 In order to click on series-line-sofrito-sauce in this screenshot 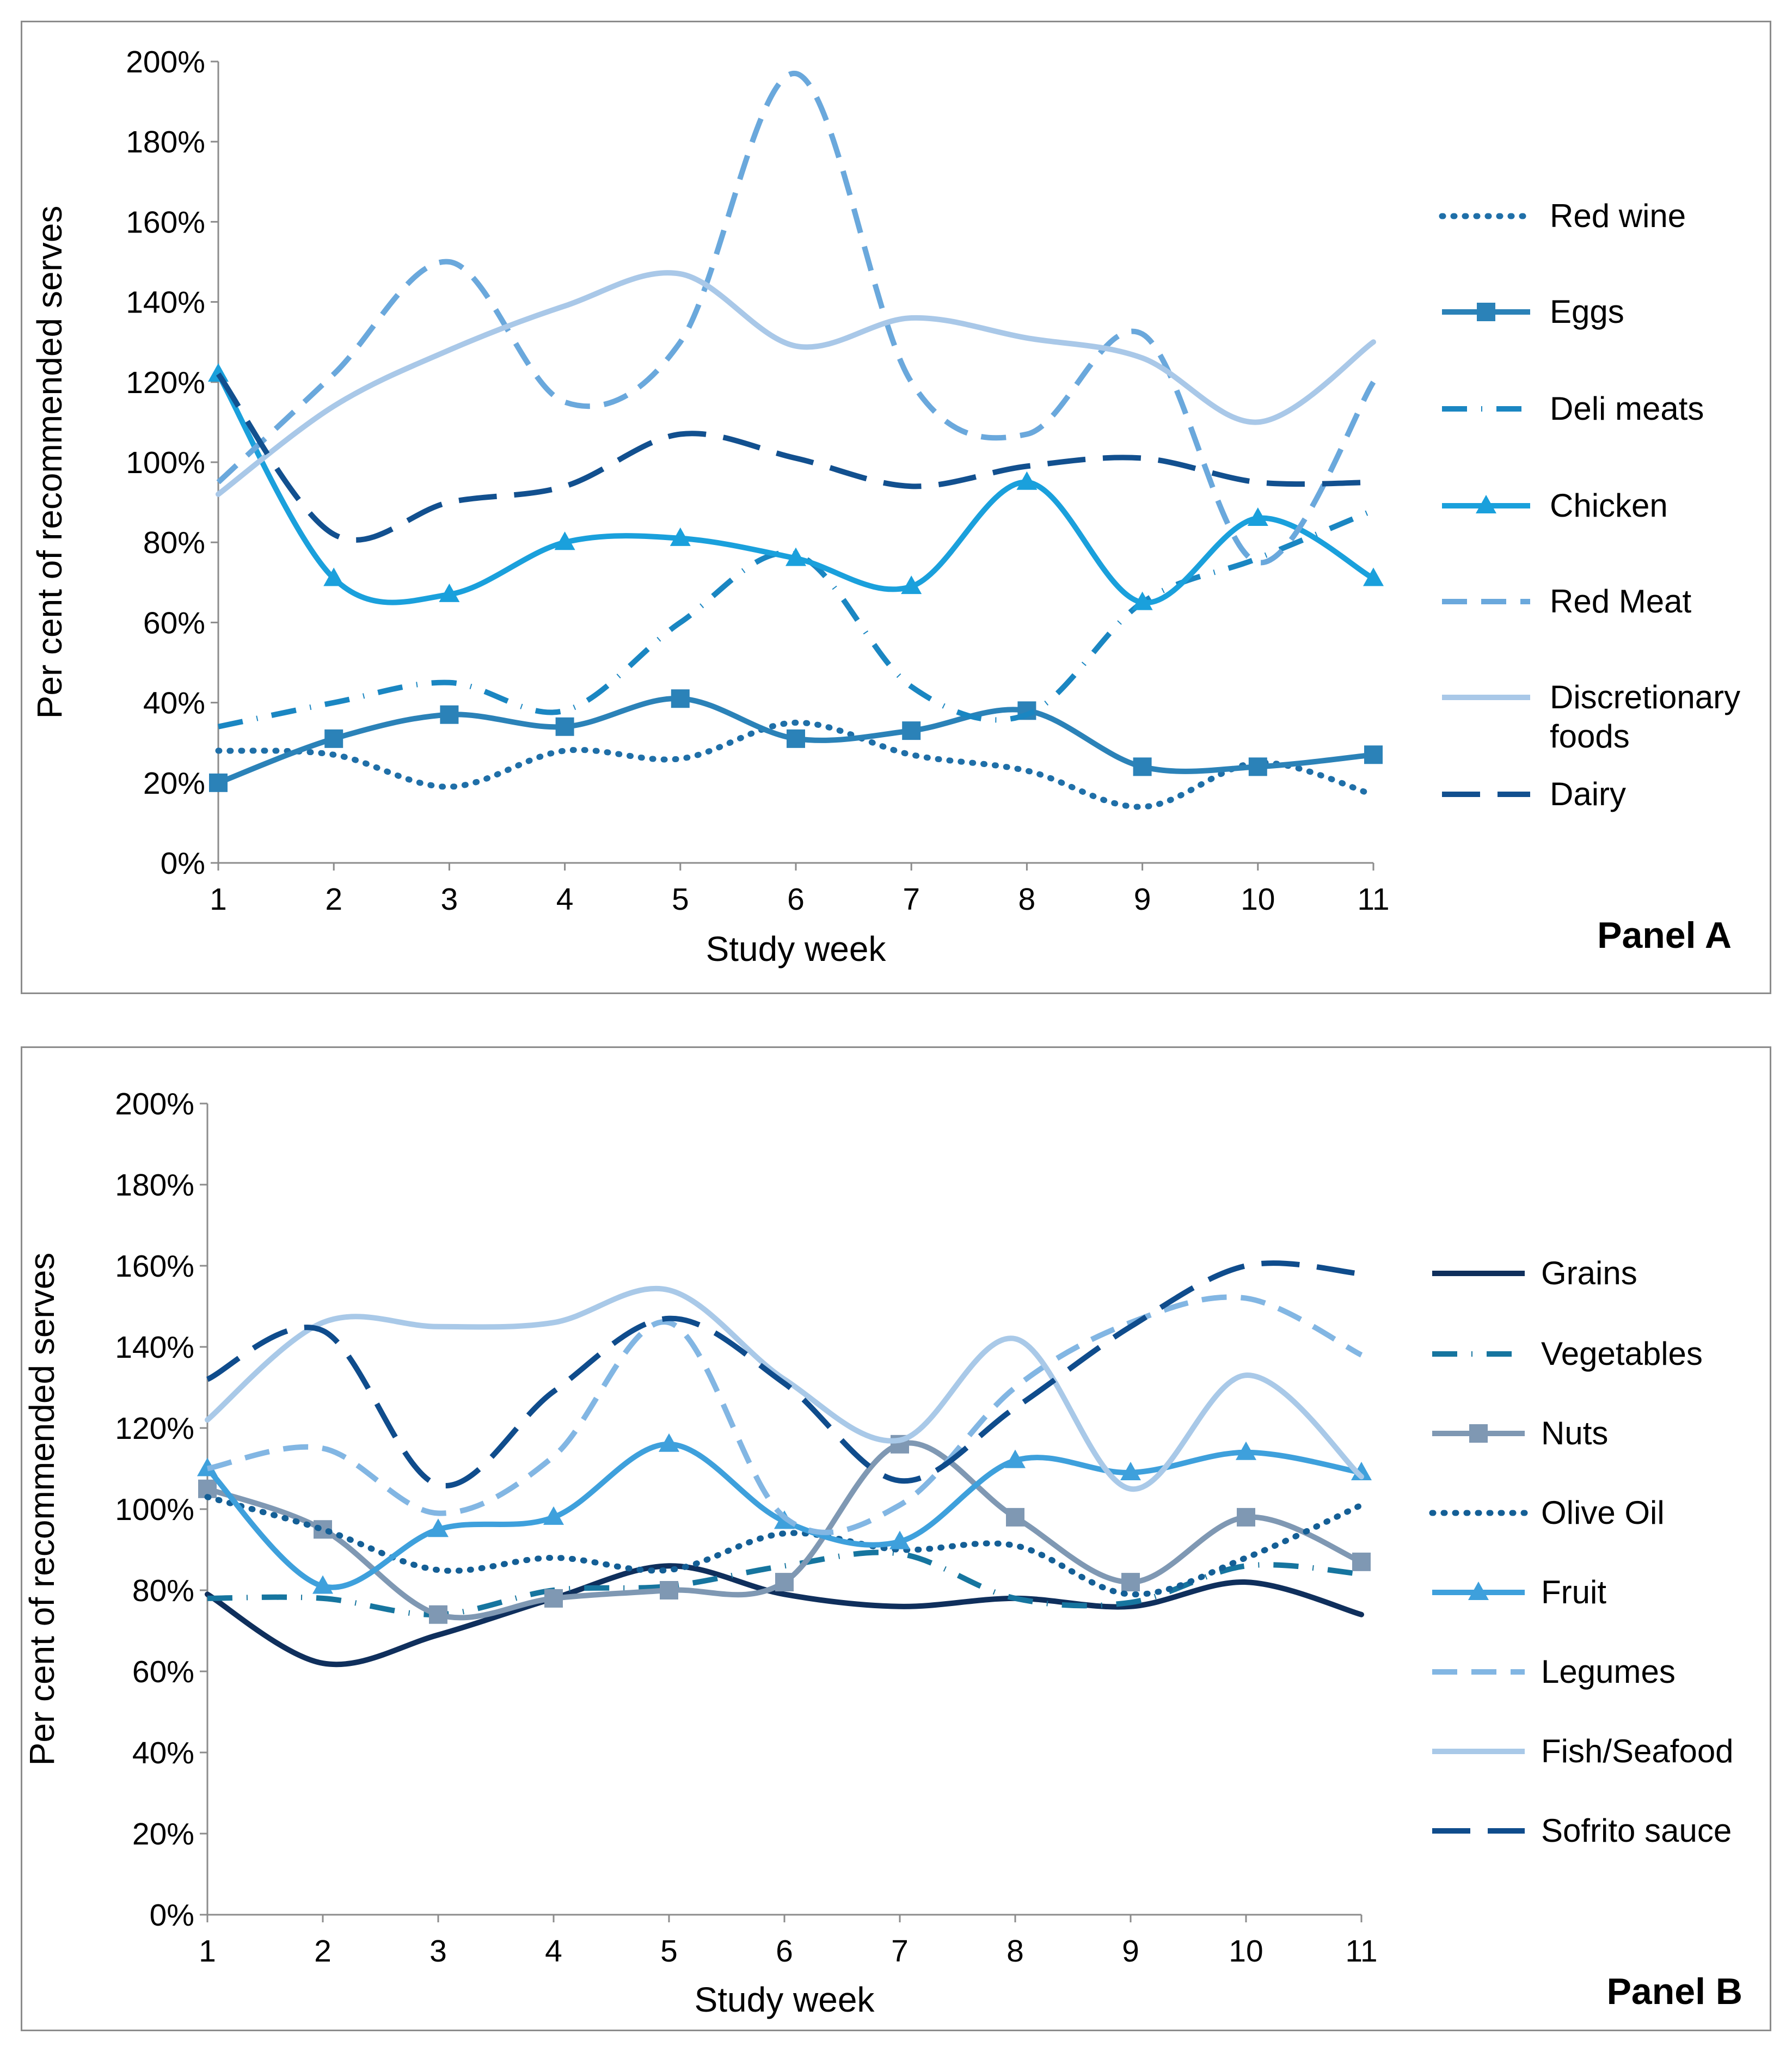, I will do `click(784, 1374)`.